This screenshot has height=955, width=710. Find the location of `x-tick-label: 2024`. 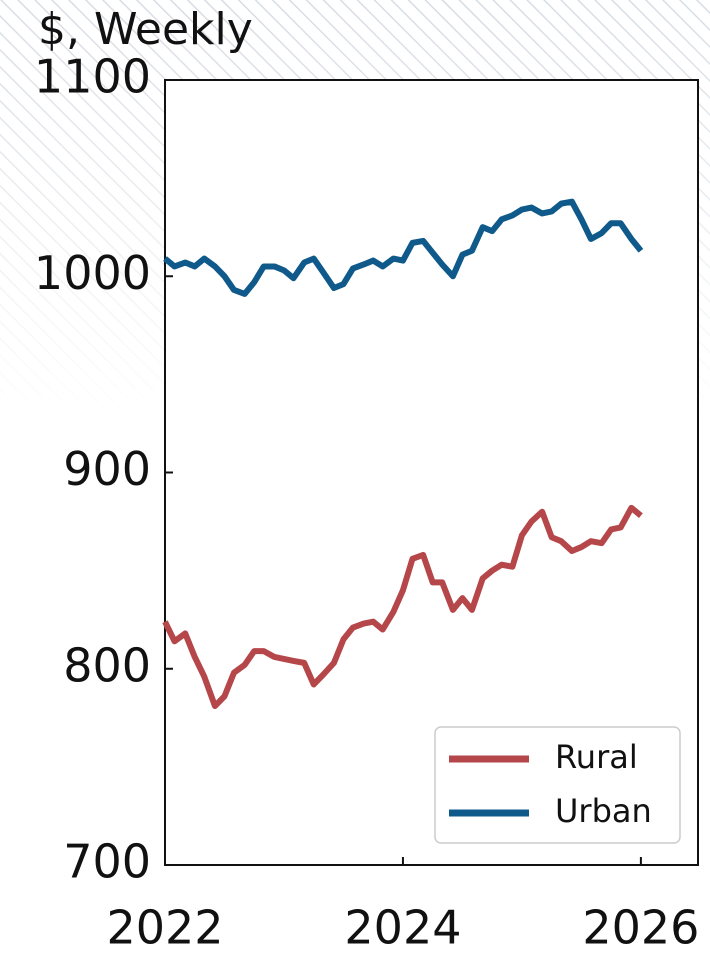

x-tick-label: 2024 is located at coordinates (402, 928).